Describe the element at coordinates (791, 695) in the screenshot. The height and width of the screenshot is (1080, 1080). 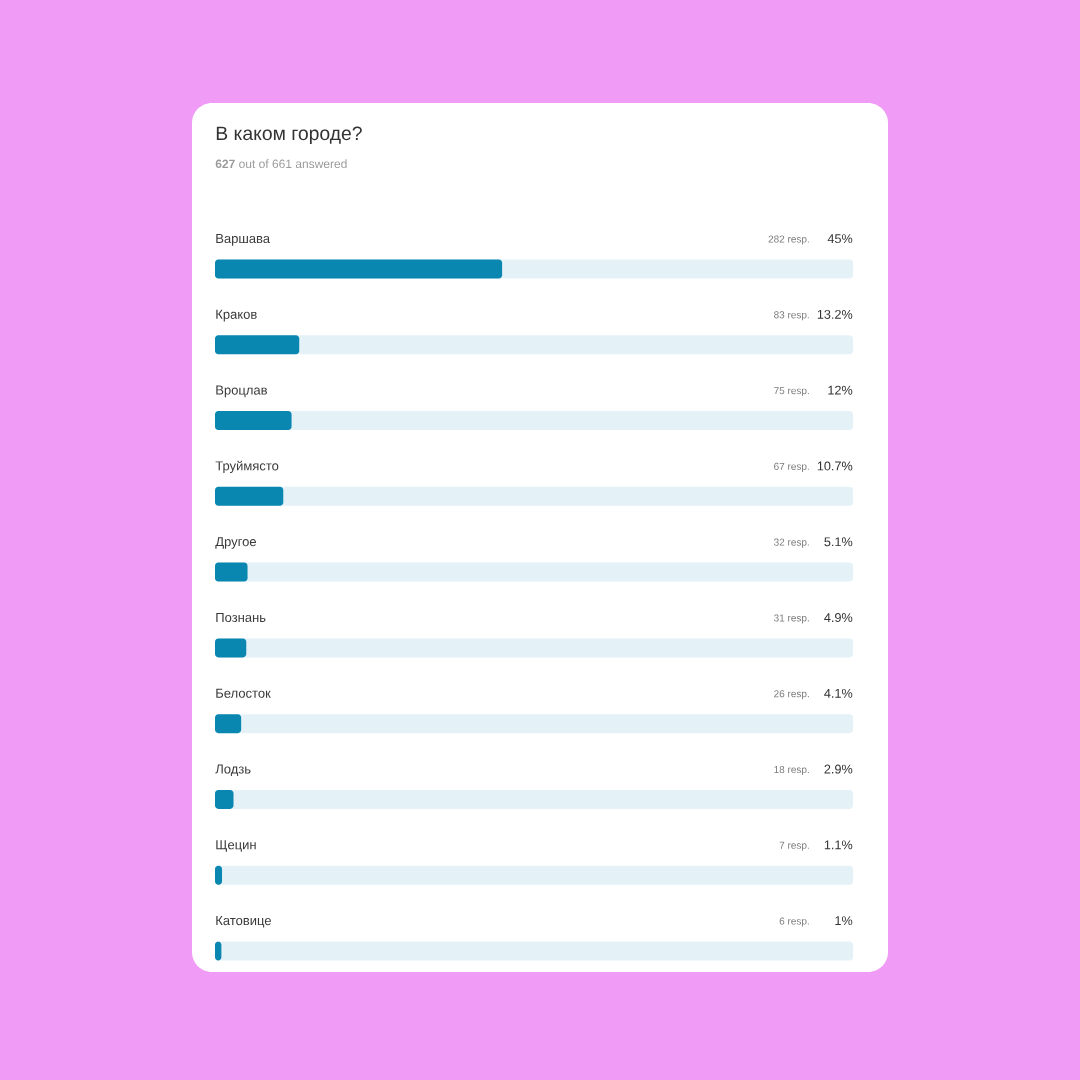
I see `annotation: 26 resp.` at that location.